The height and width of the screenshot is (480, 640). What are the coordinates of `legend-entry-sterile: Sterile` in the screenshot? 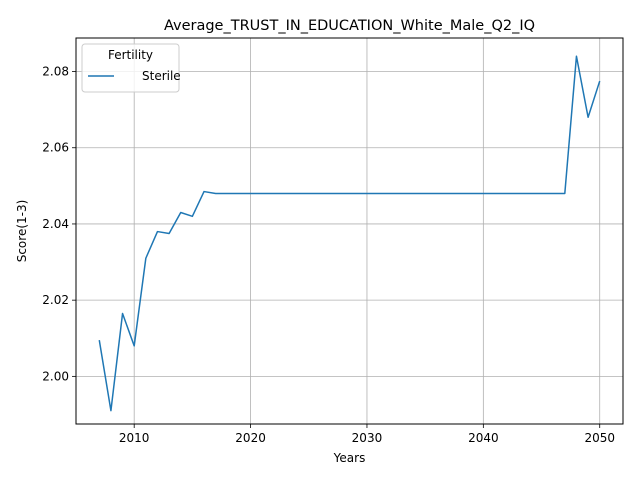 It's located at (161, 76).